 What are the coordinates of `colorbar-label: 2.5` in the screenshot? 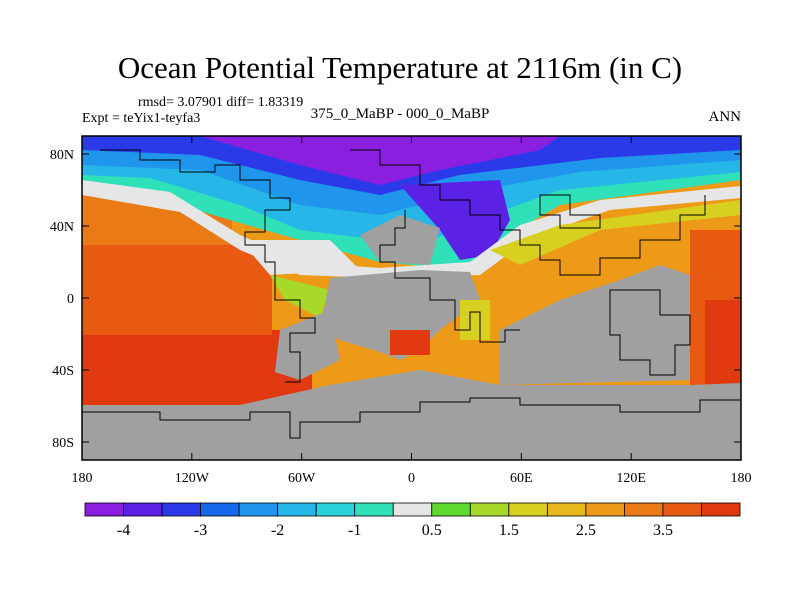 It's located at (586, 530).